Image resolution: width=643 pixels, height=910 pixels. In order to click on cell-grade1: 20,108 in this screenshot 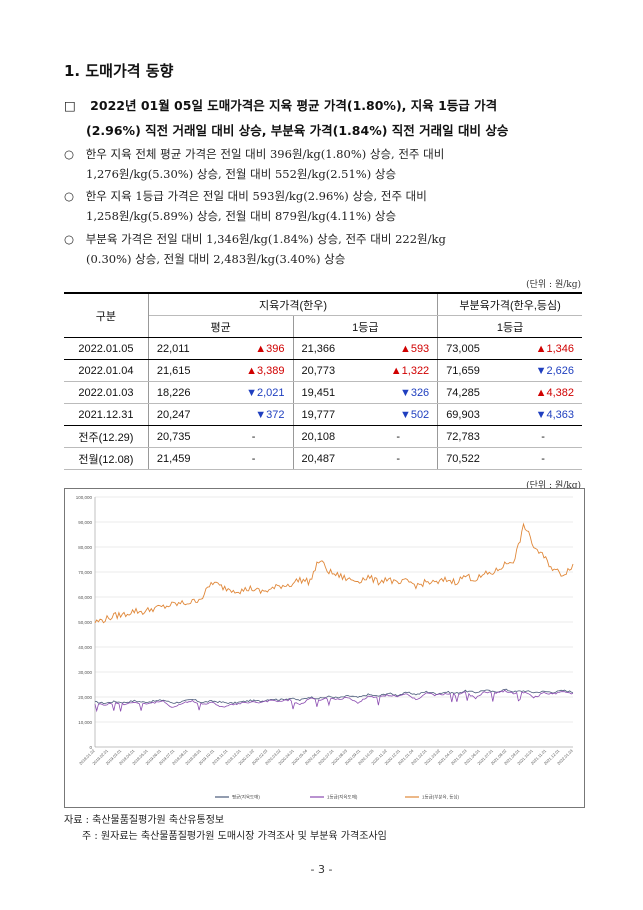, I will do `click(329, 436)`.